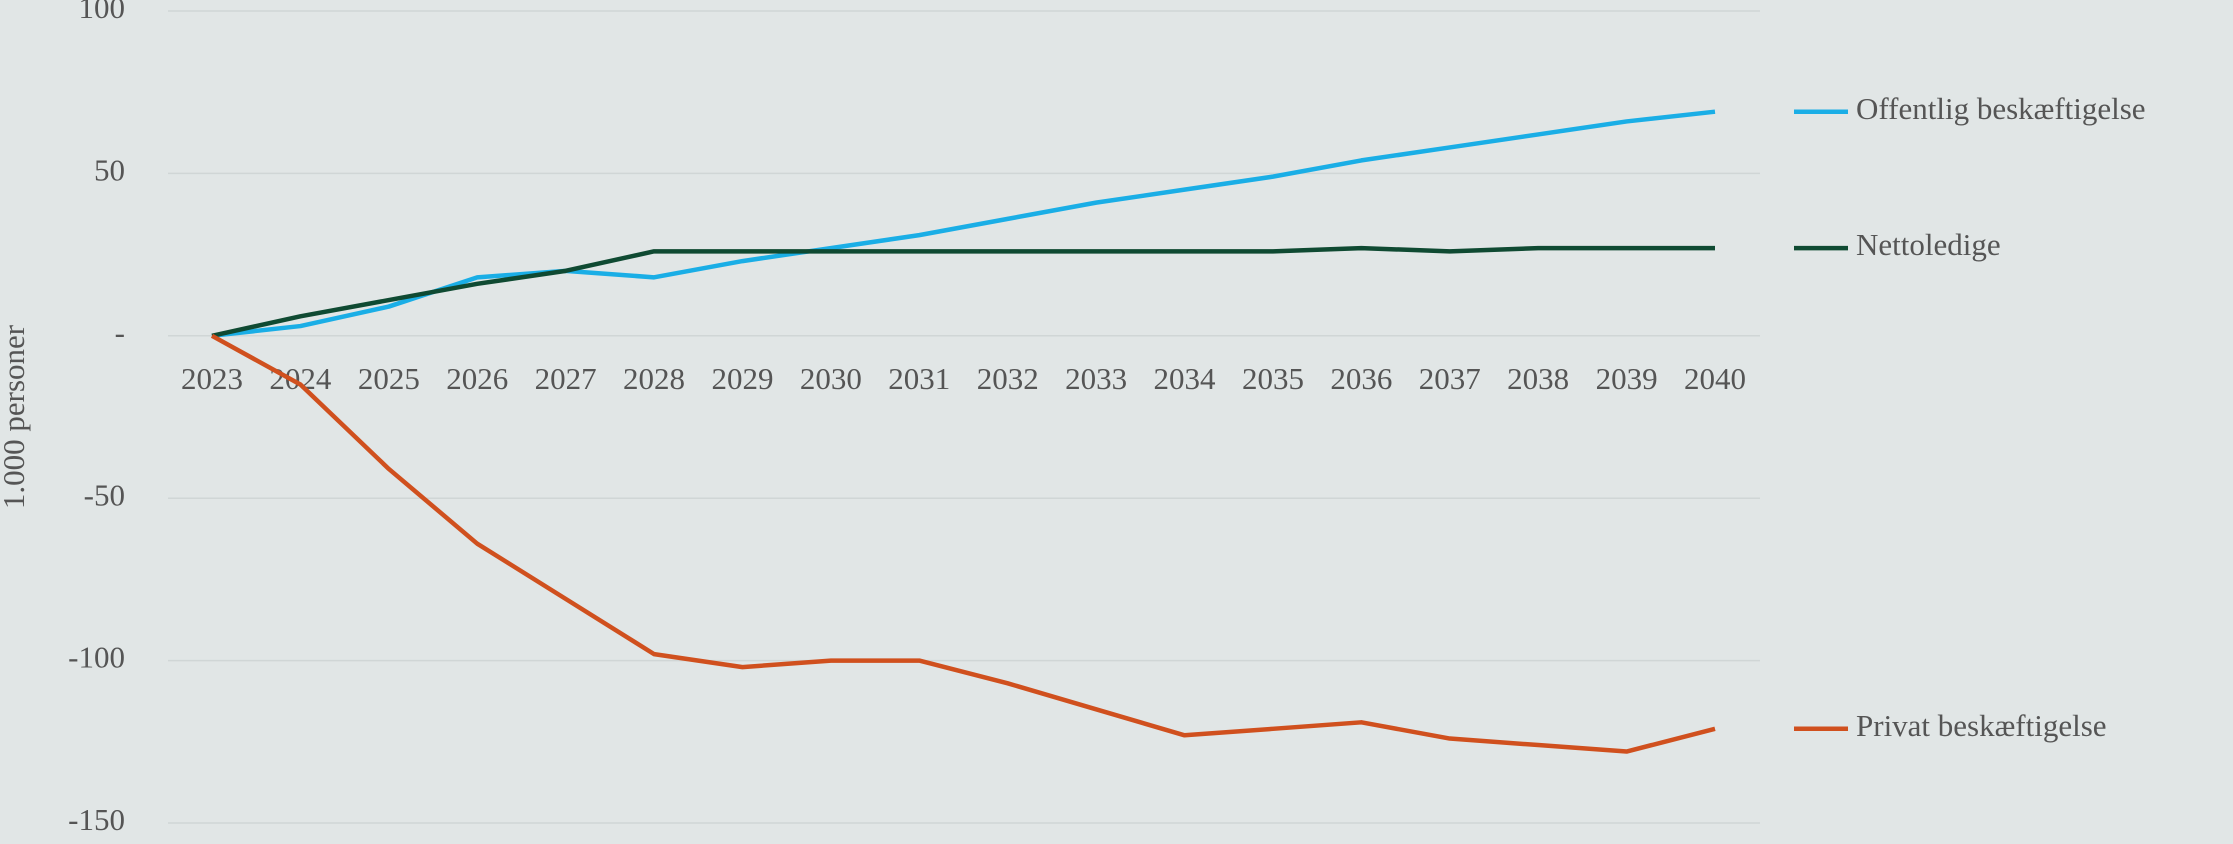  I want to click on x-tick-label: 2024, so click(300, 378).